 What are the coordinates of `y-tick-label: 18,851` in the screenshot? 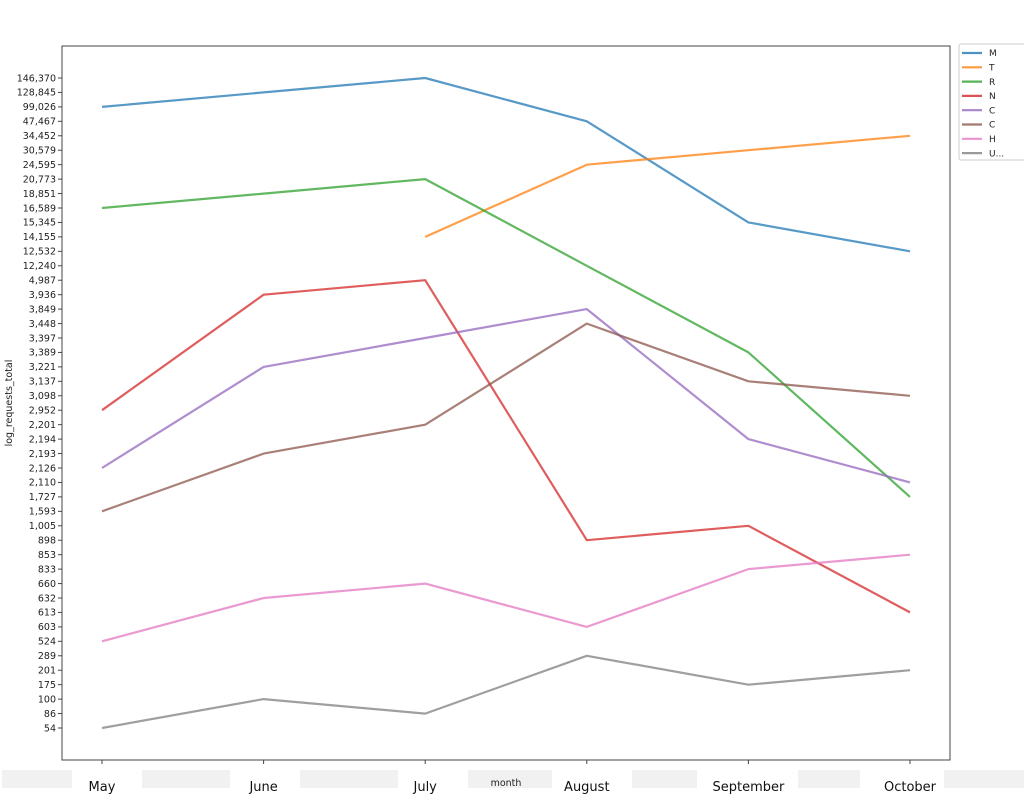 It's located at (39, 194).